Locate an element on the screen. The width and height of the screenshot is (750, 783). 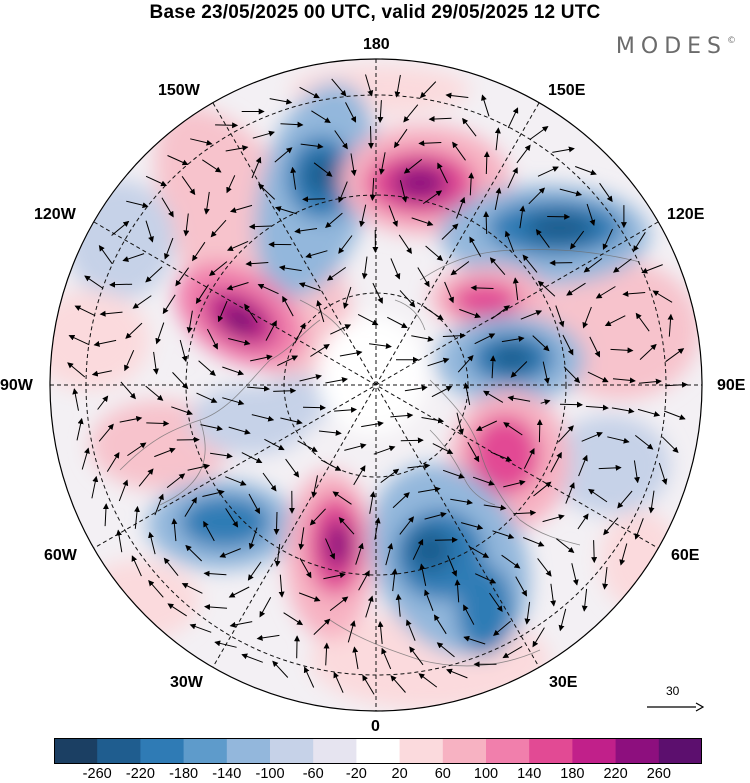
colorbar-tick-label: 220 is located at coordinates (615, 774).